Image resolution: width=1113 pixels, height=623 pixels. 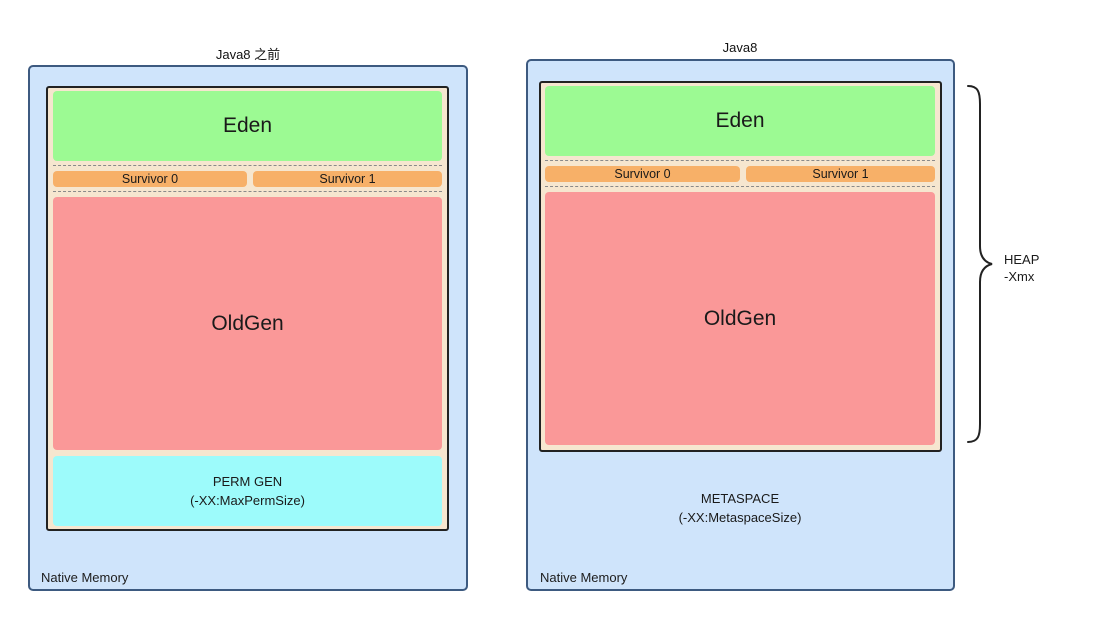 I want to click on right-metaspace-flag: (-XX:MetaspaceSize), so click(x=740, y=517).